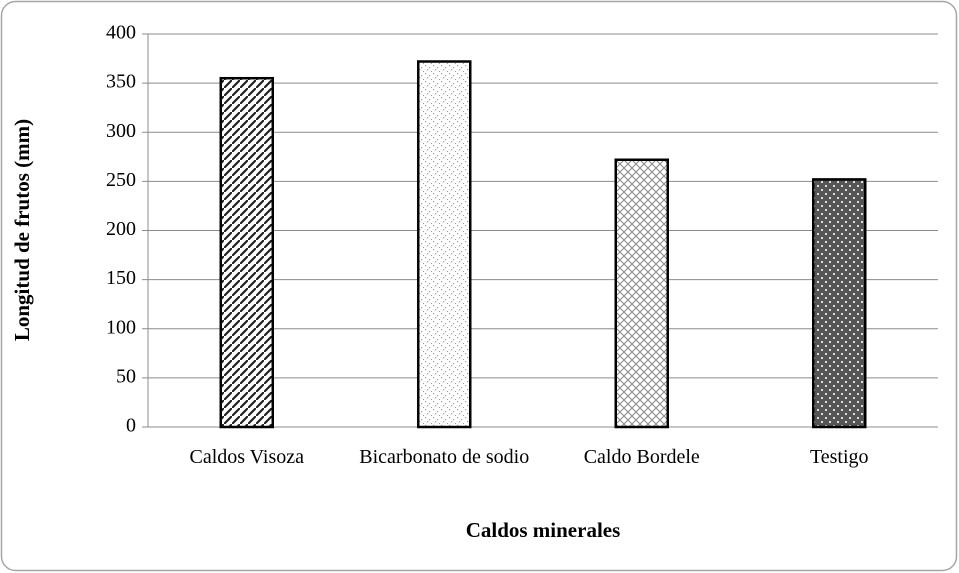  What do you see at coordinates (121, 180) in the screenshot?
I see `y-tick-label: 250` at bounding box center [121, 180].